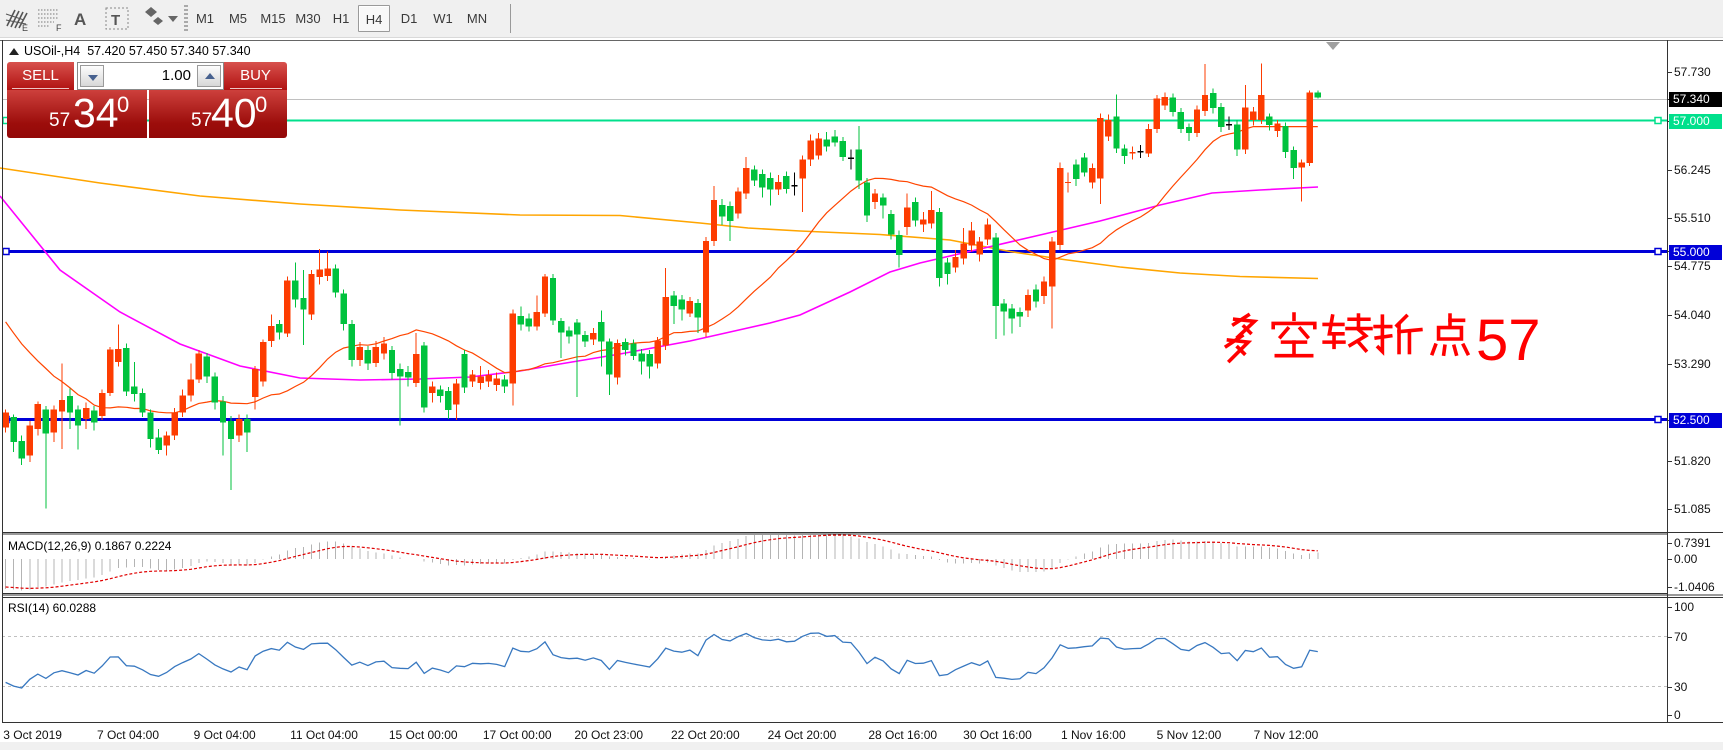 This screenshot has width=1723, height=750. I want to click on svg-text: T, so click(115, 20).